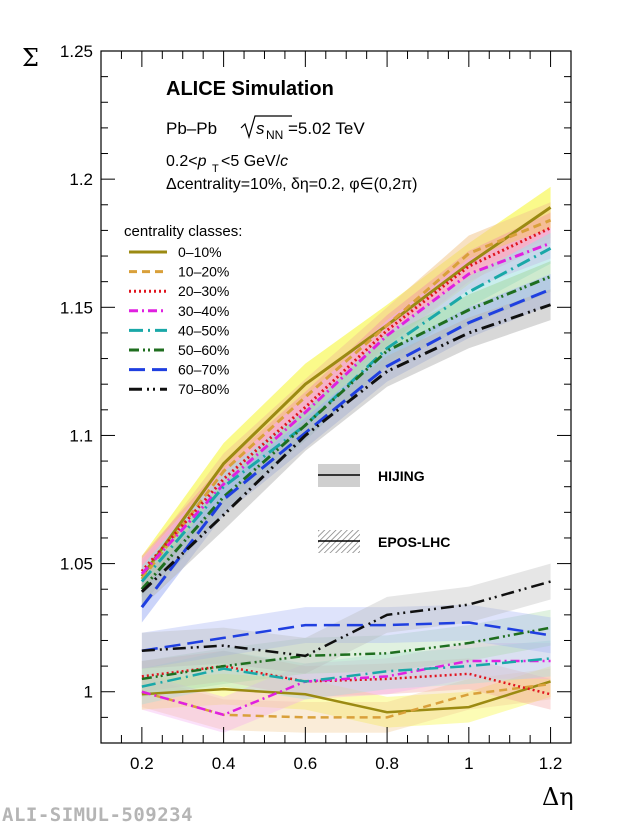 Image resolution: width=620 pixels, height=836 pixels. What do you see at coordinates (81, 179) in the screenshot?
I see `y-tick-label: 1.2` at bounding box center [81, 179].